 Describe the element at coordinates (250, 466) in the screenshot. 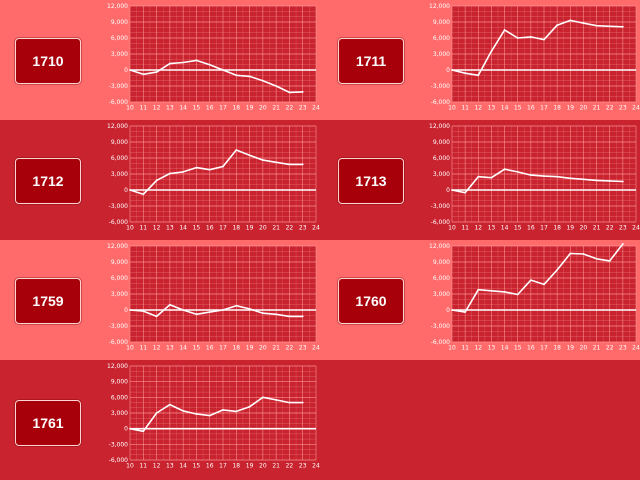

I see `x-tick-label: 19` at that location.